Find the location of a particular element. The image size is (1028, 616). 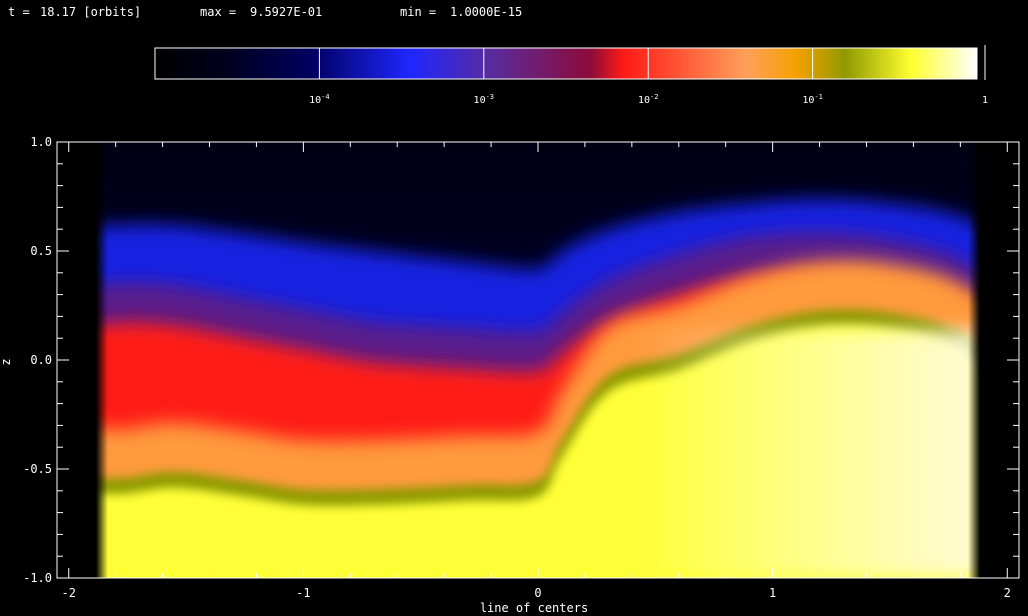

x-tick-label: 2 is located at coordinates (1007, 593).